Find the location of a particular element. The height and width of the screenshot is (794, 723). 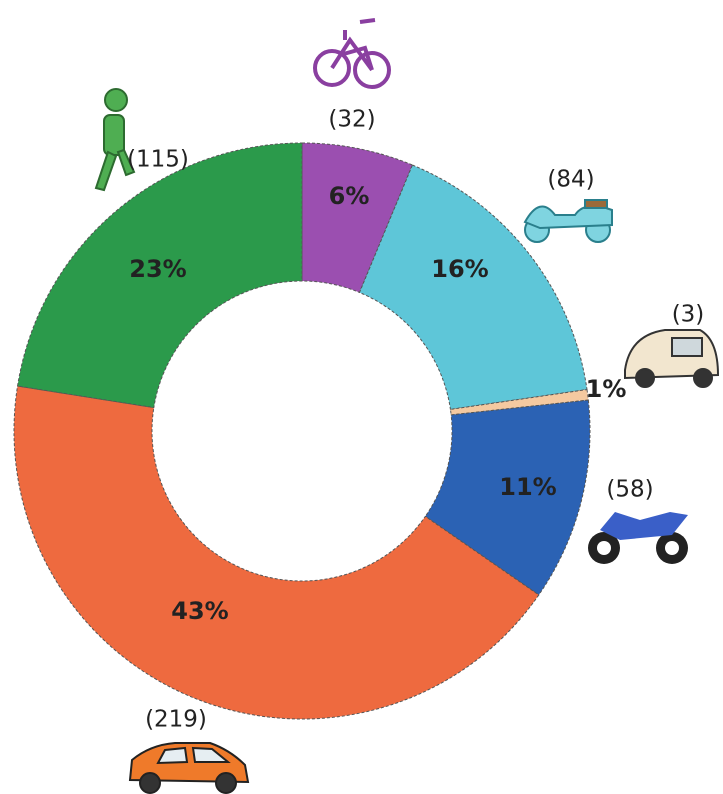

count-label: (58) is located at coordinates (629, 490).